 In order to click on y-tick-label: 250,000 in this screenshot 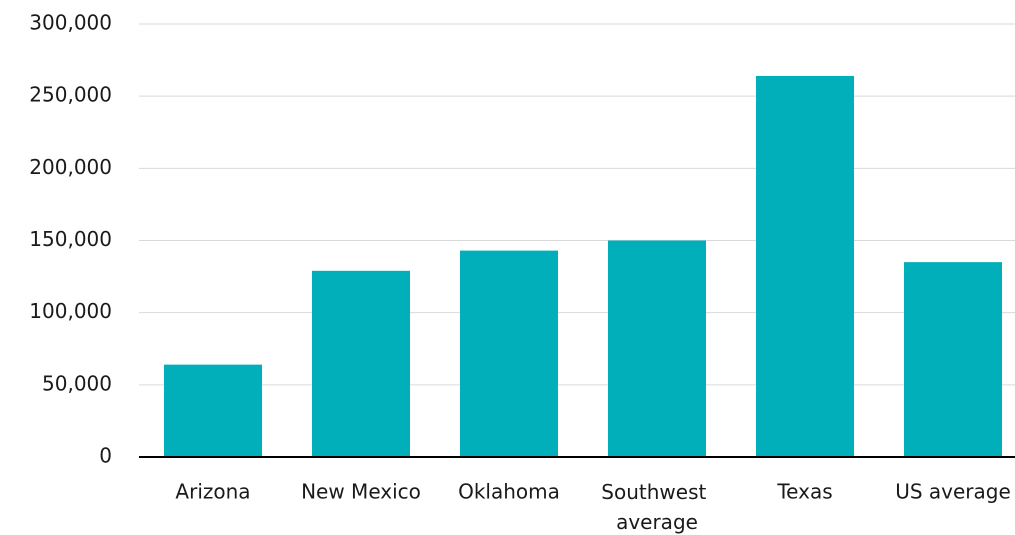, I will do `click(70, 95)`.